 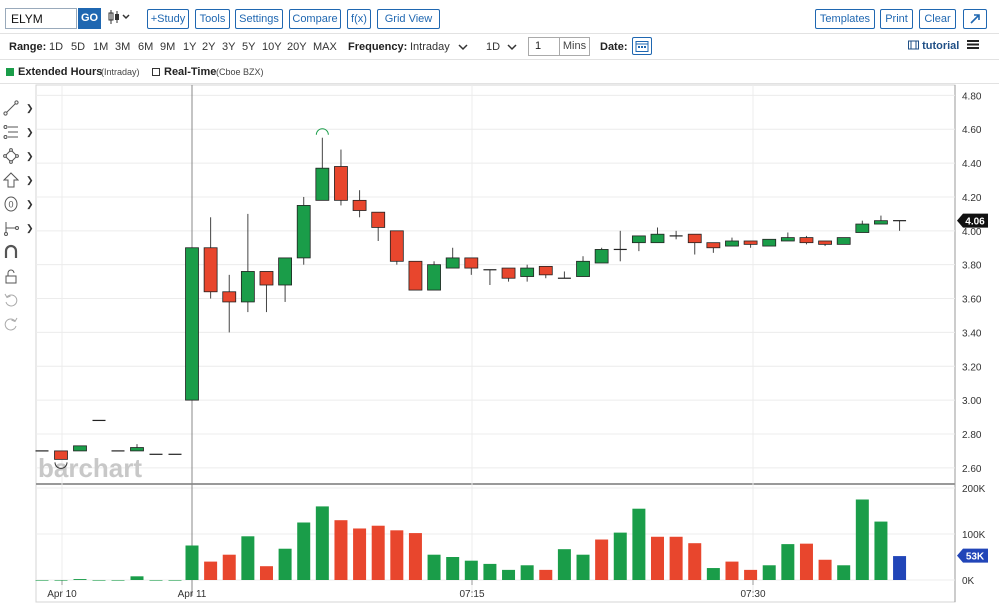 What do you see at coordinates (19, 230) in the screenshot?
I see `measure-tool: ❯` at bounding box center [19, 230].